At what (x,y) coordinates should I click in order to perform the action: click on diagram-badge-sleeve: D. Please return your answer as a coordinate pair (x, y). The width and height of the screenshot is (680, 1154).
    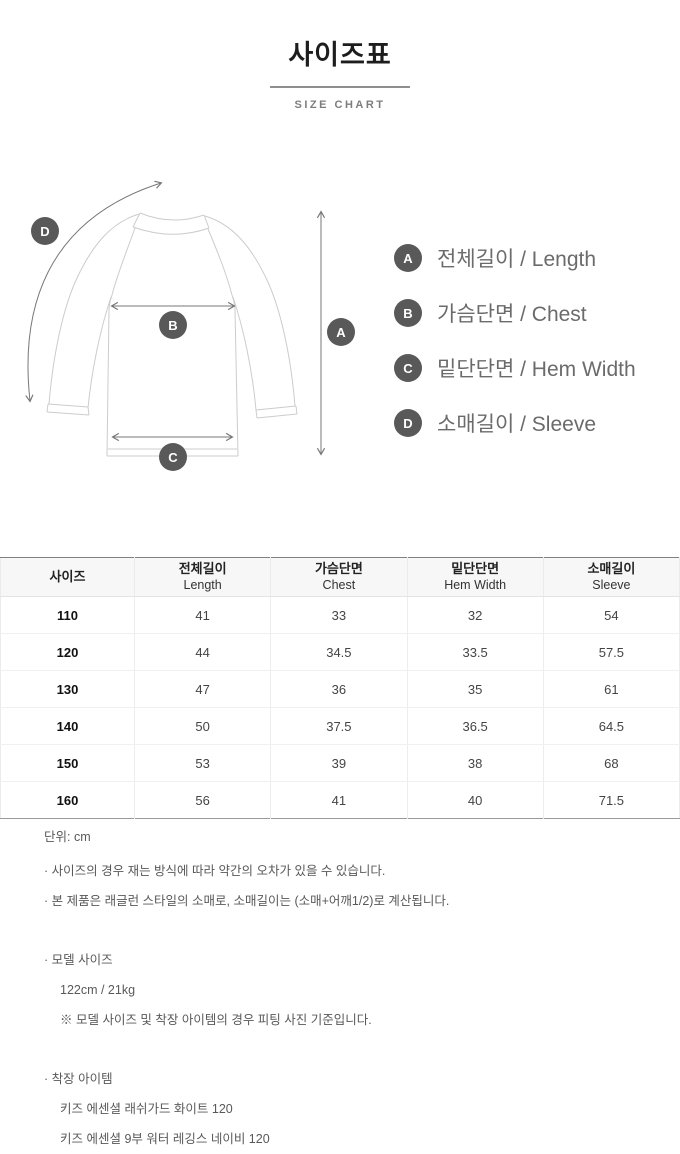
    Looking at the image, I should click on (45, 231).